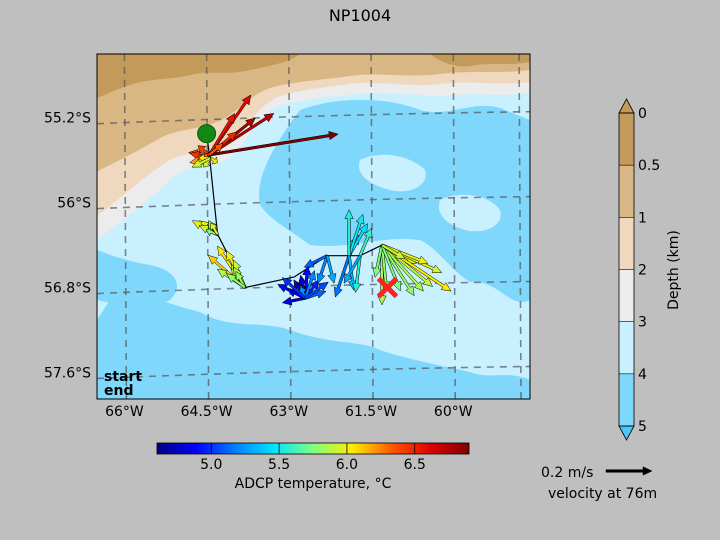 The height and width of the screenshot is (540, 720). What do you see at coordinates (67, 373) in the screenshot?
I see `y-tick-label: 57.6°S` at bounding box center [67, 373].